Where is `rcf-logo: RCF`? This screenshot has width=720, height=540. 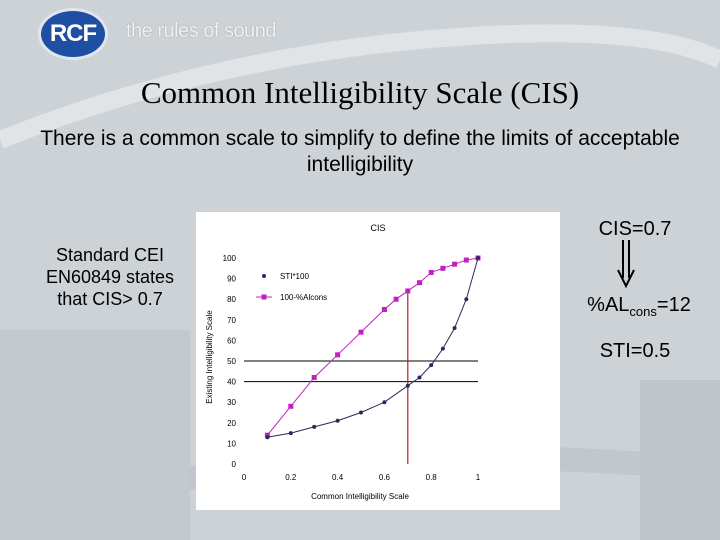
rcf-logo: RCF is located at coordinates (73, 34).